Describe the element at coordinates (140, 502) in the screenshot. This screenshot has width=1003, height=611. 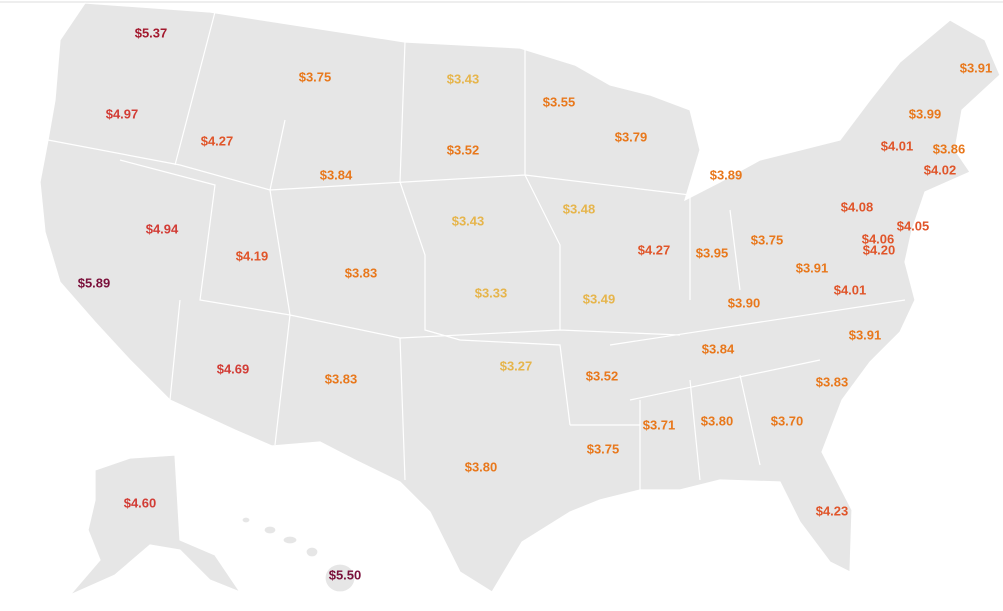
I see `price-label: $4.60` at that location.